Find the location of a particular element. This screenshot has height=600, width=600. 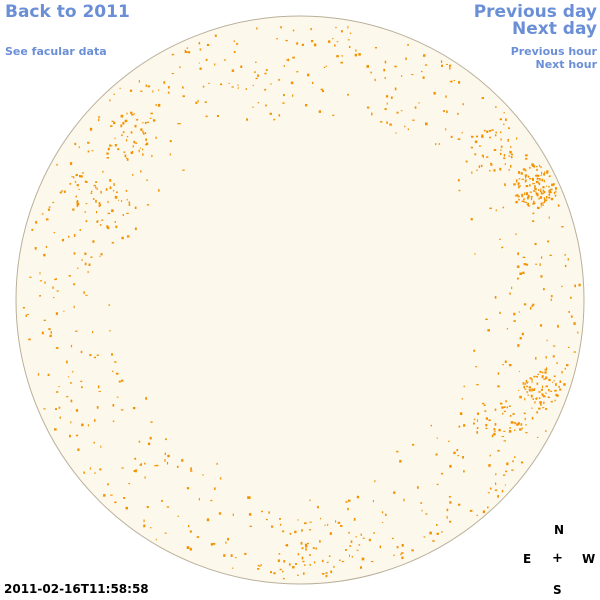

previous-hour-link: Previous hour is located at coordinates (553, 51).